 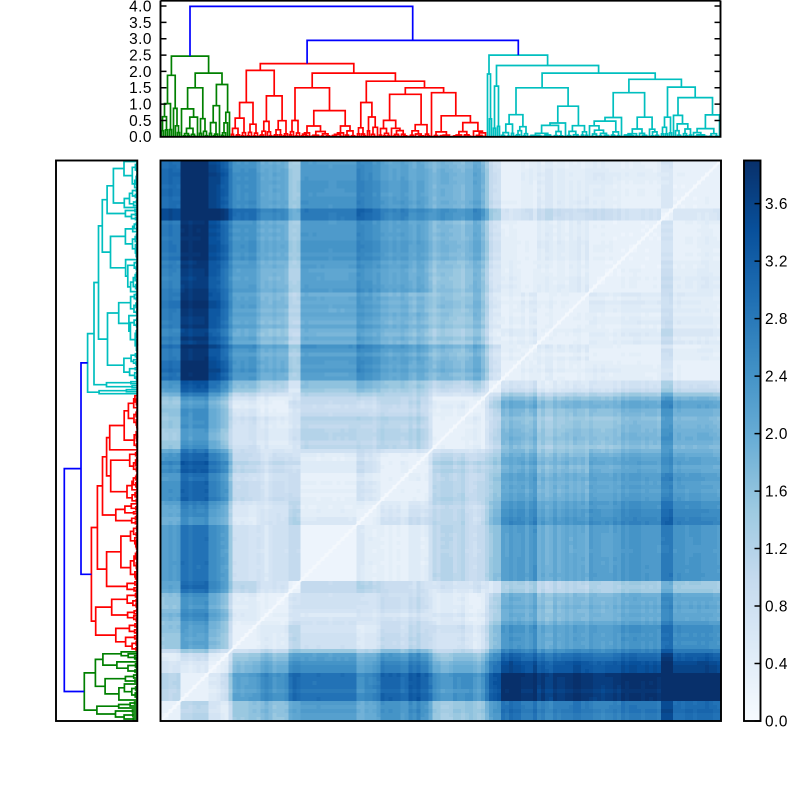 I want to click on svg-text: 2.4, so click(x=776, y=377).